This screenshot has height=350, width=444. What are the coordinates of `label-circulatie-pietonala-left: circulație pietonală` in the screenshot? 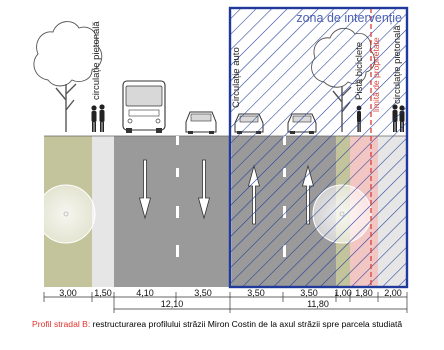 It's located at (96, 60).